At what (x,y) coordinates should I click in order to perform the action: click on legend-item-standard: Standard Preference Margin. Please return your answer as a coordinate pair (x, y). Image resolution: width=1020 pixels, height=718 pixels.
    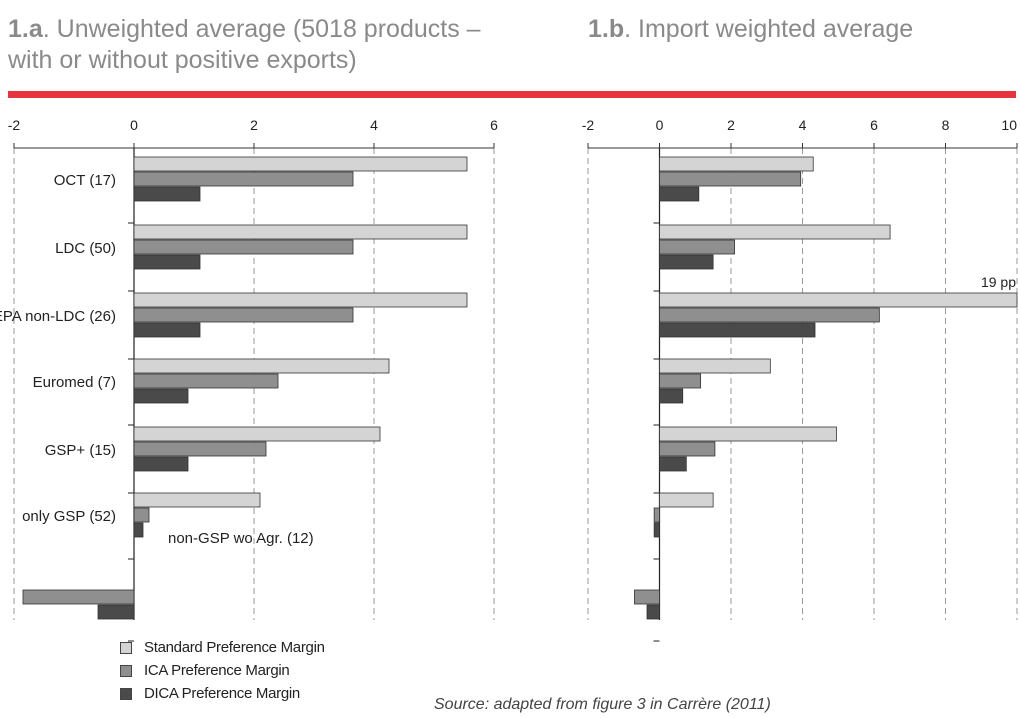
    Looking at the image, I should click on (222, 647).